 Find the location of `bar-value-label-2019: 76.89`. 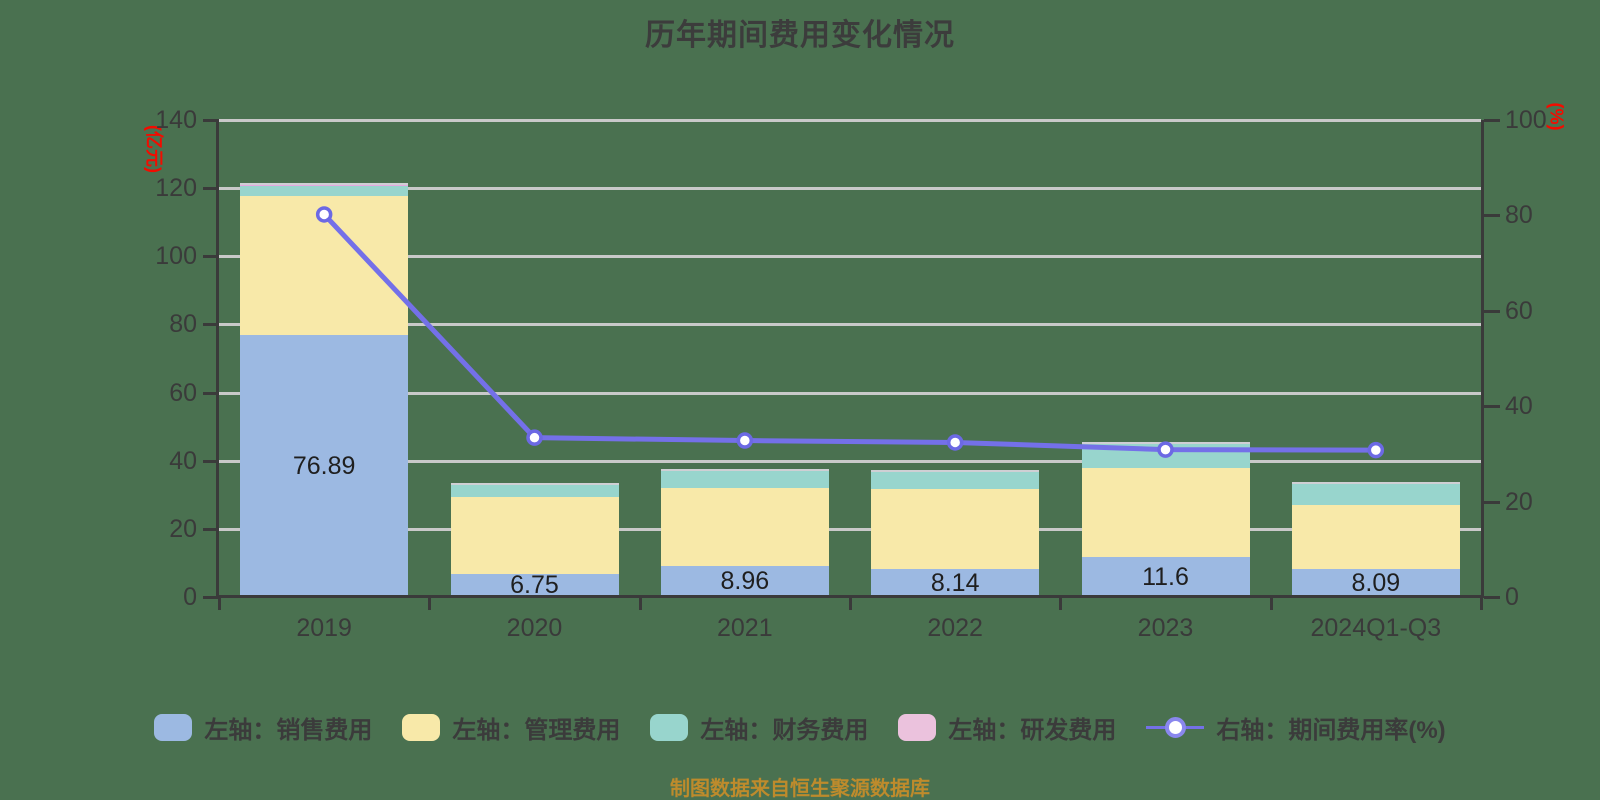

bar-value-label-2019: 76.89 is located at coordinates (324, 465).